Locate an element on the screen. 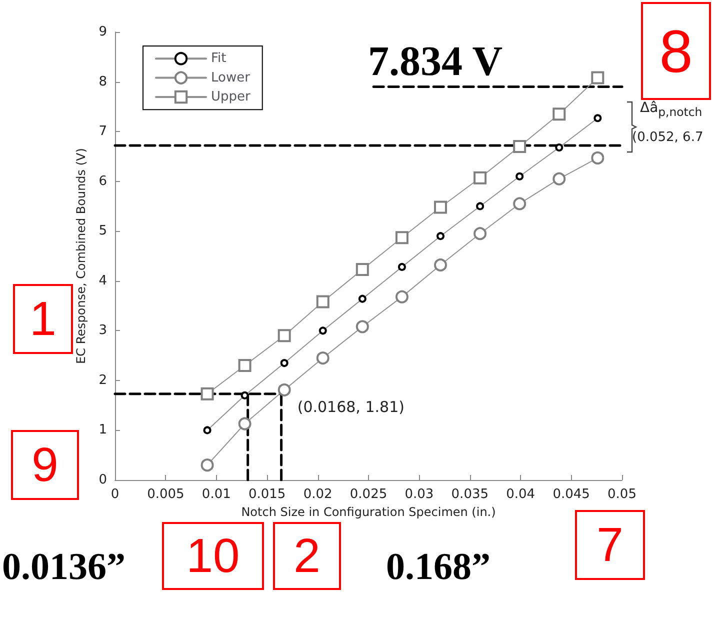 This screenshot has width=718, height=620. x-tick-label: 0.015 is located at coordinates (267, 494).